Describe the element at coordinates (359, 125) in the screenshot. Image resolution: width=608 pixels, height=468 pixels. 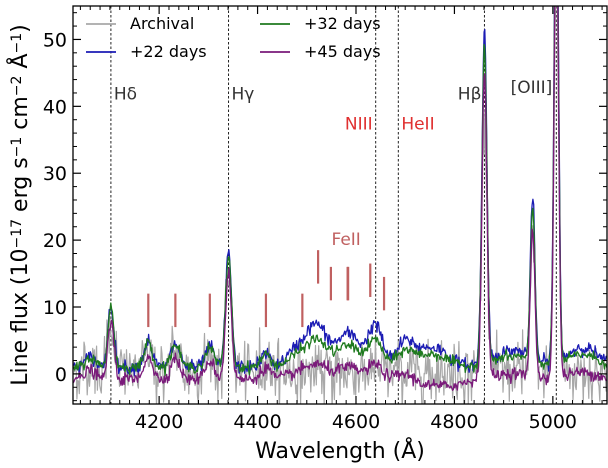
I see `line-label-niii: NIII` at that location.